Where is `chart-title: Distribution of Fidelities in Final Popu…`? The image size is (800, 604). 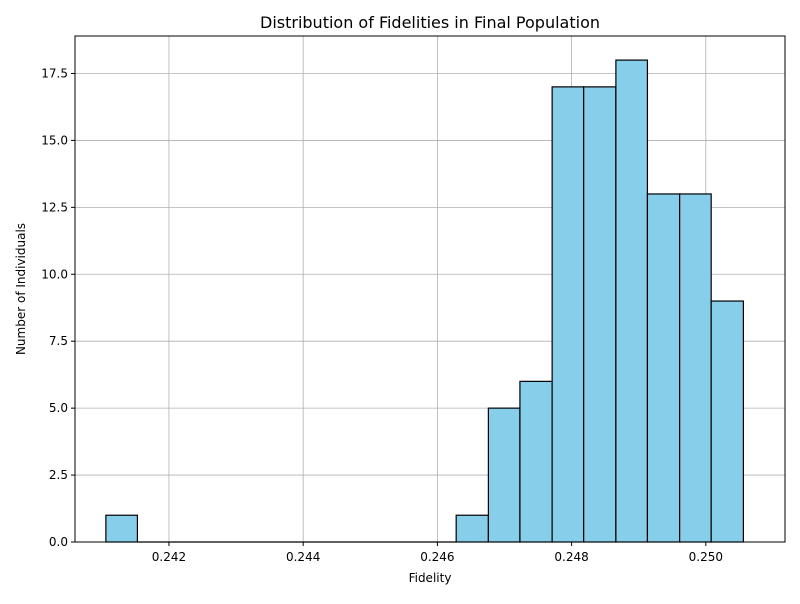
chart-title: Distribution of Fidelities in Final Popu… is located at coordinates (430, 22).